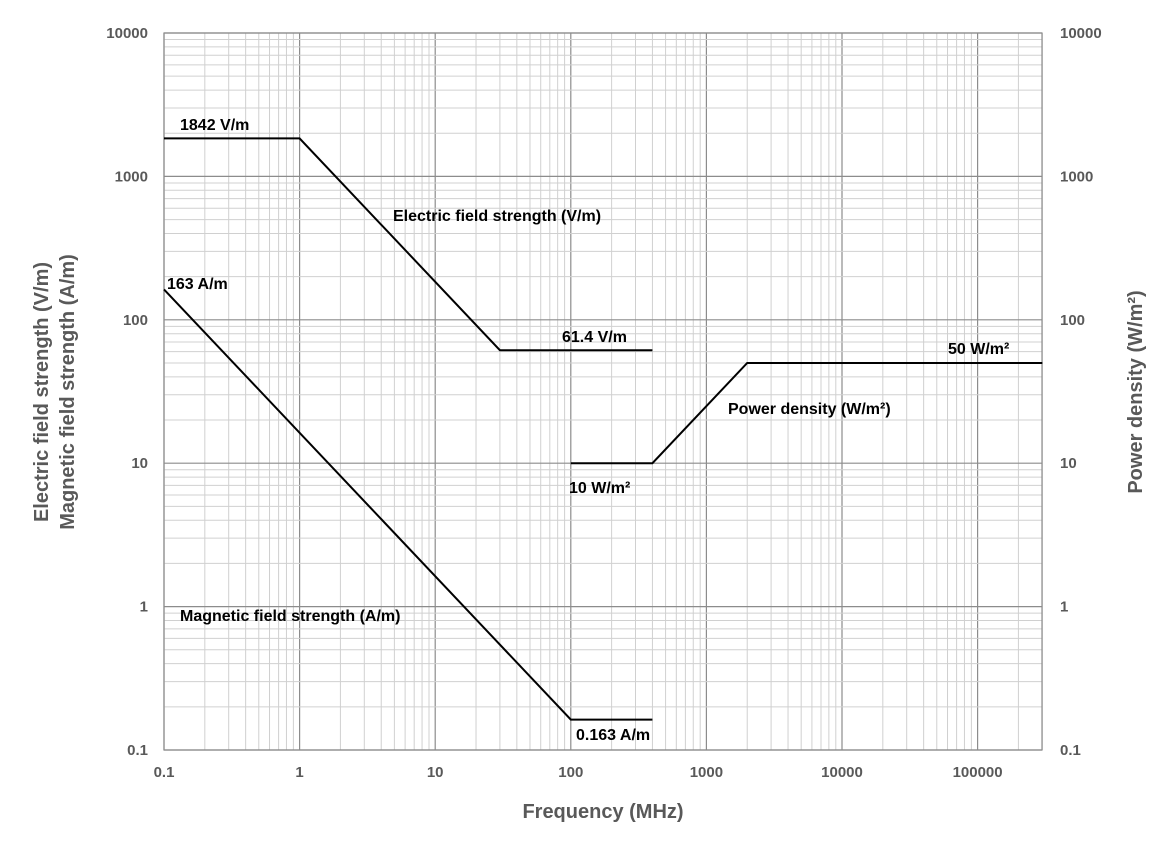 This screenshot has height=856, width=1157. Describe the element at coordinates (137, 750) in the screenshot. I see `y-tick-label: 0.1` at that location.